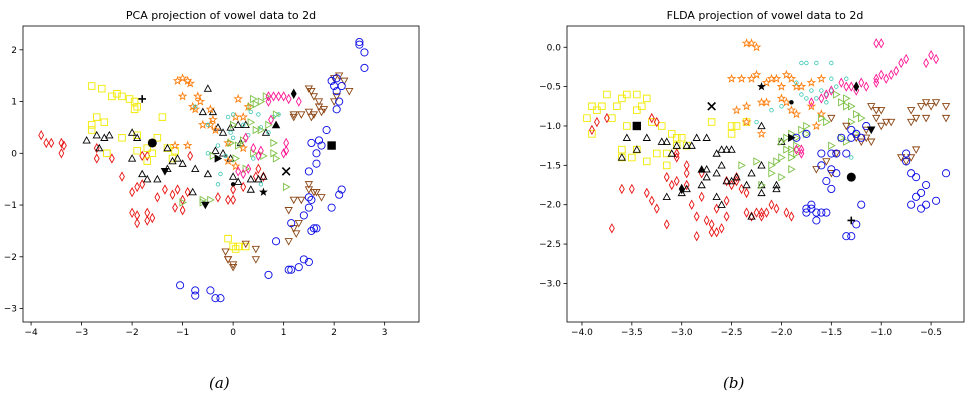 The width and height of the screenshot is (967, 406). Describe the element at coordinates (14, 103) in the screenshot. I see `y-tick-label: 1` at that location.